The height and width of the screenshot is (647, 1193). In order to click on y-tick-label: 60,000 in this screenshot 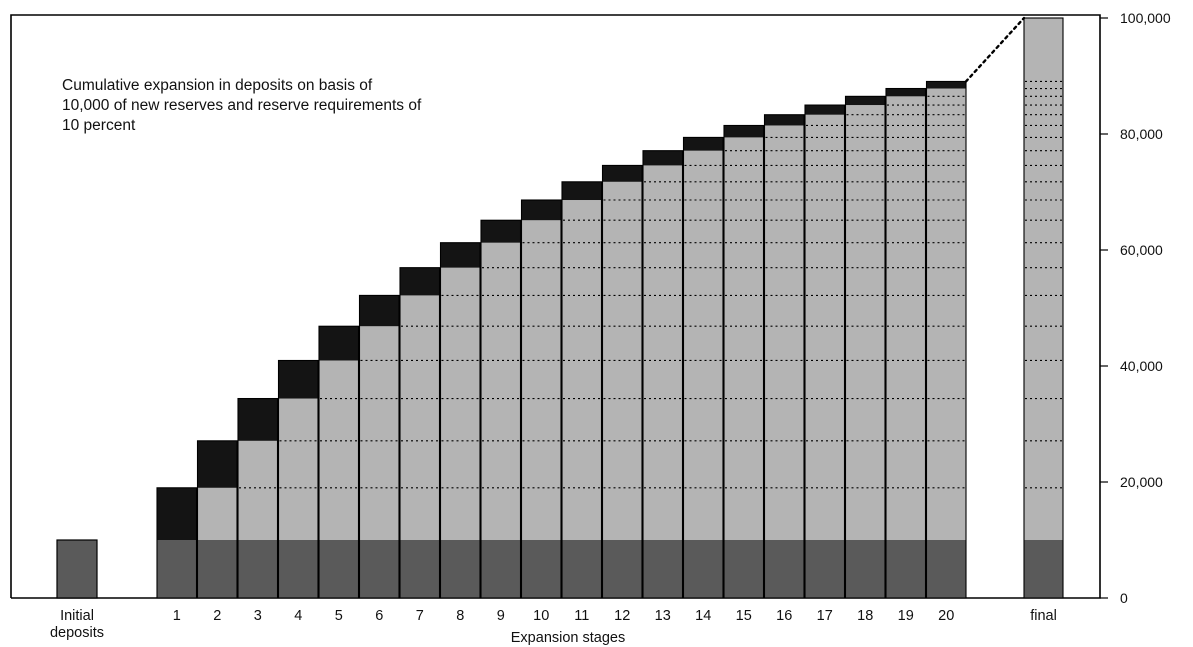, I will do `click(1141, 250)`.